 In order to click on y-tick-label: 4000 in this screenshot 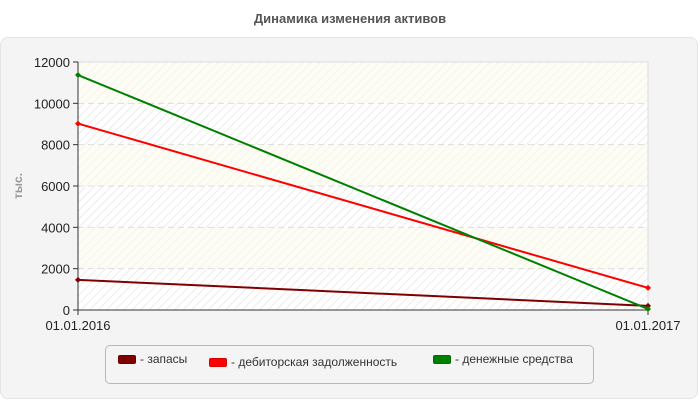, I will do `click(55, 227)`.